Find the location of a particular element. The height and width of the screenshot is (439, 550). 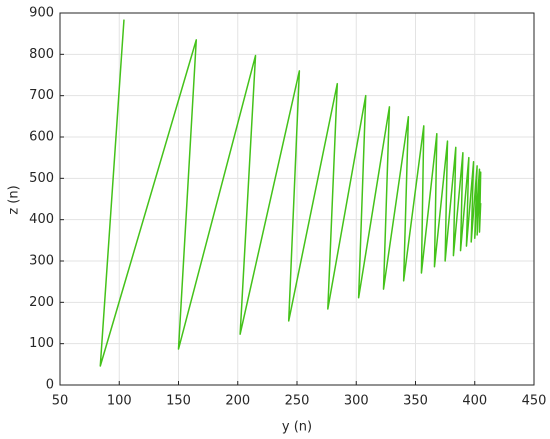

x-tick-label: 50 is located at coordinates (60, 401).